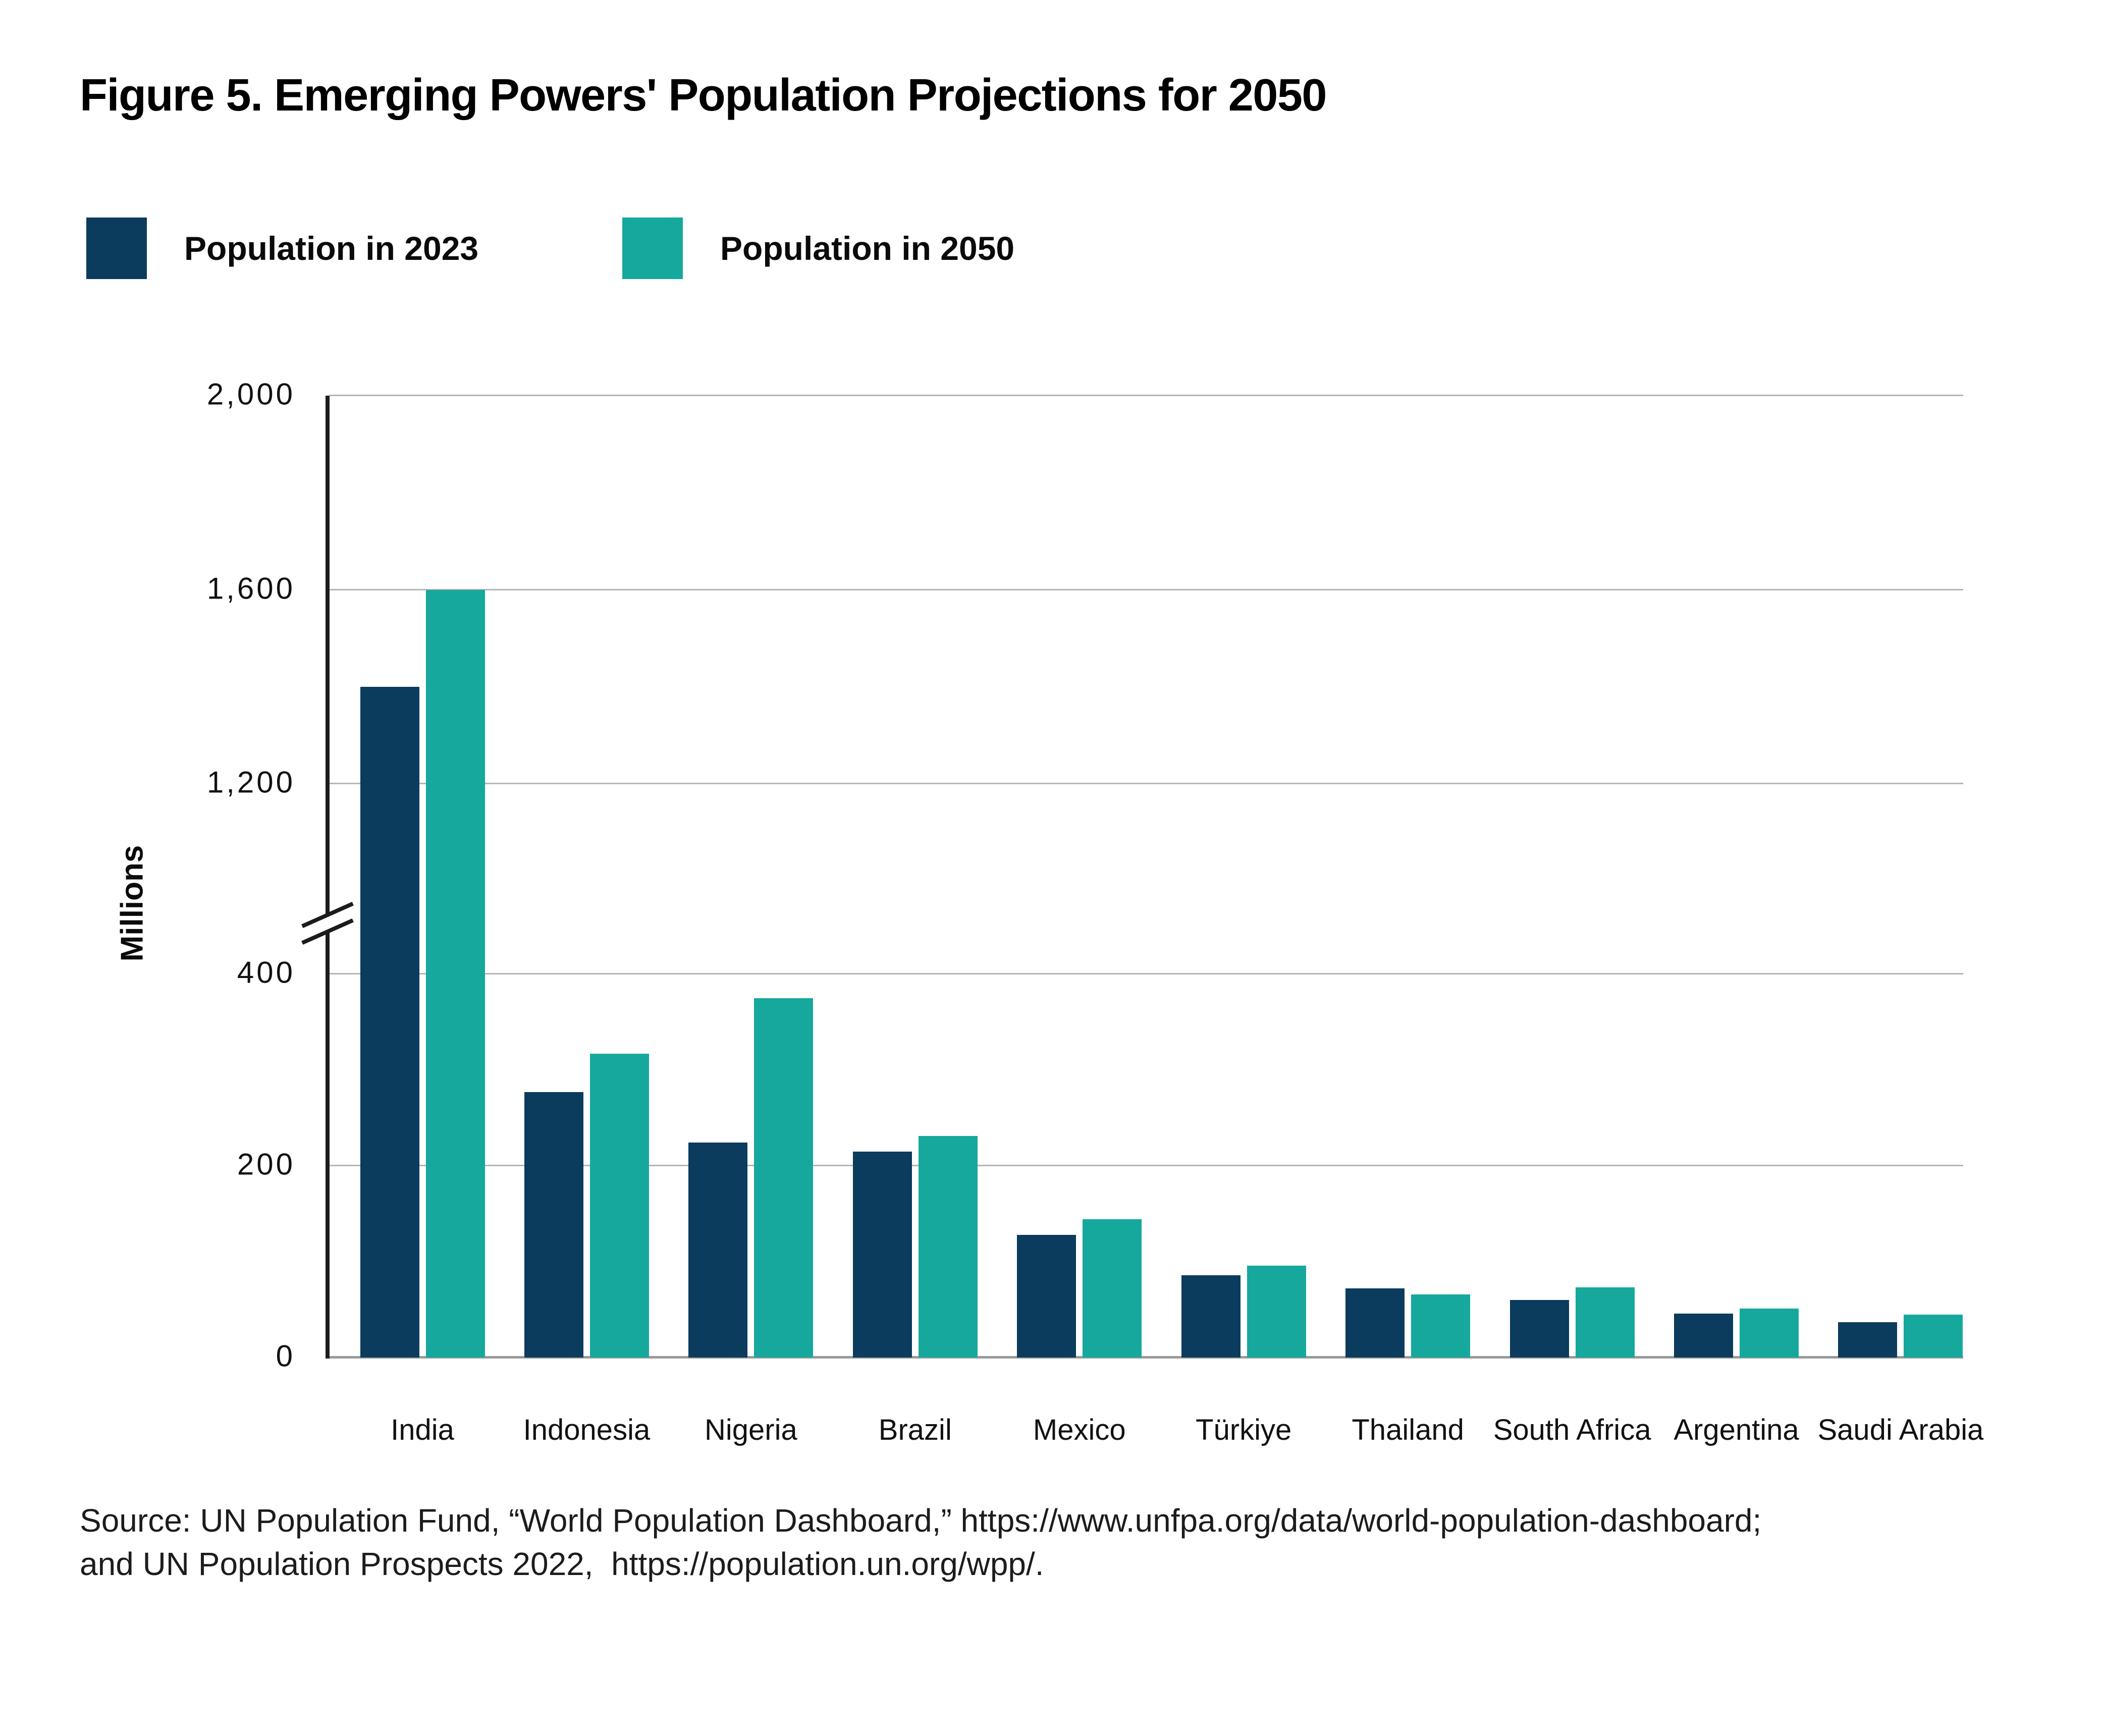 This screenshot has height=1736, width=2103. What do you see at coordinates (1605, 1322) in the screenshot?
I see `bar-2050-south-africa` at bounding box center [1605, 1322].